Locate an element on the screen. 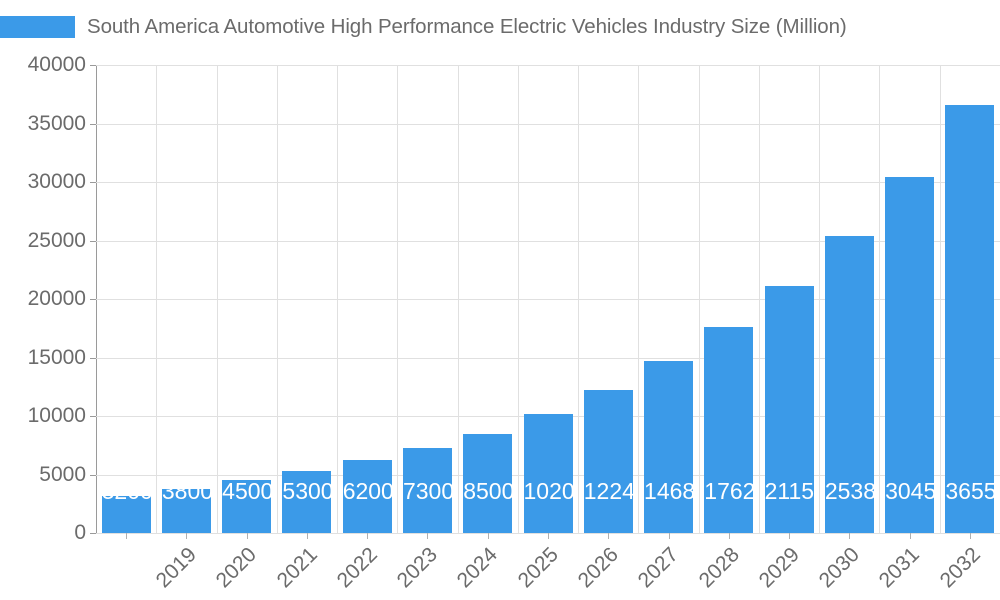  x-axis-tick-label: 2021 is located at coordinates (297, 568).